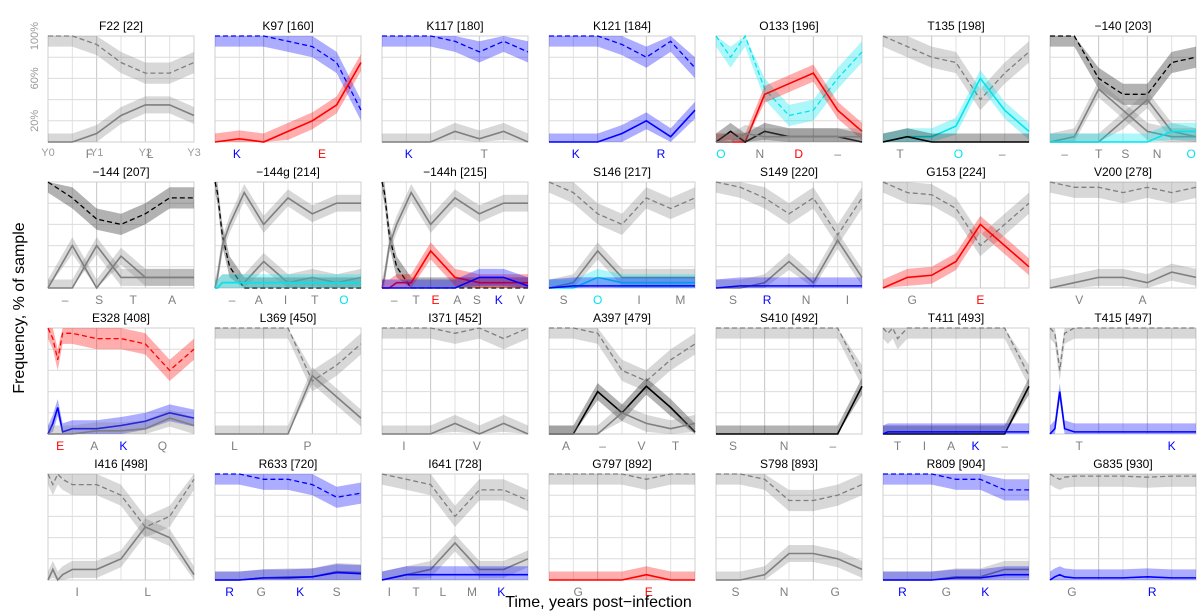 Image resolution: width=1197 pixels, height=616 pixels. What do you see at coordinates (789, 464) in the screenshot?
I see `panel-title: S798 [893]` at bounding box center [789, 464].